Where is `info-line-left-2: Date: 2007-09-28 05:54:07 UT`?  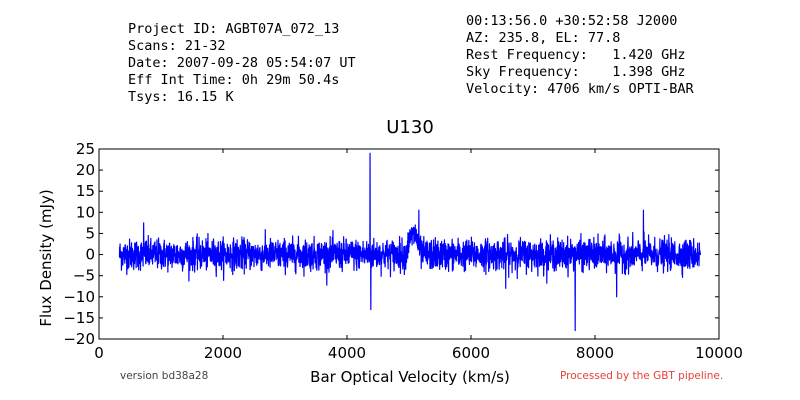 info-line-left-2: Date: 2007-09-28 05:54:07 UT is located at coordinates (242, 63).